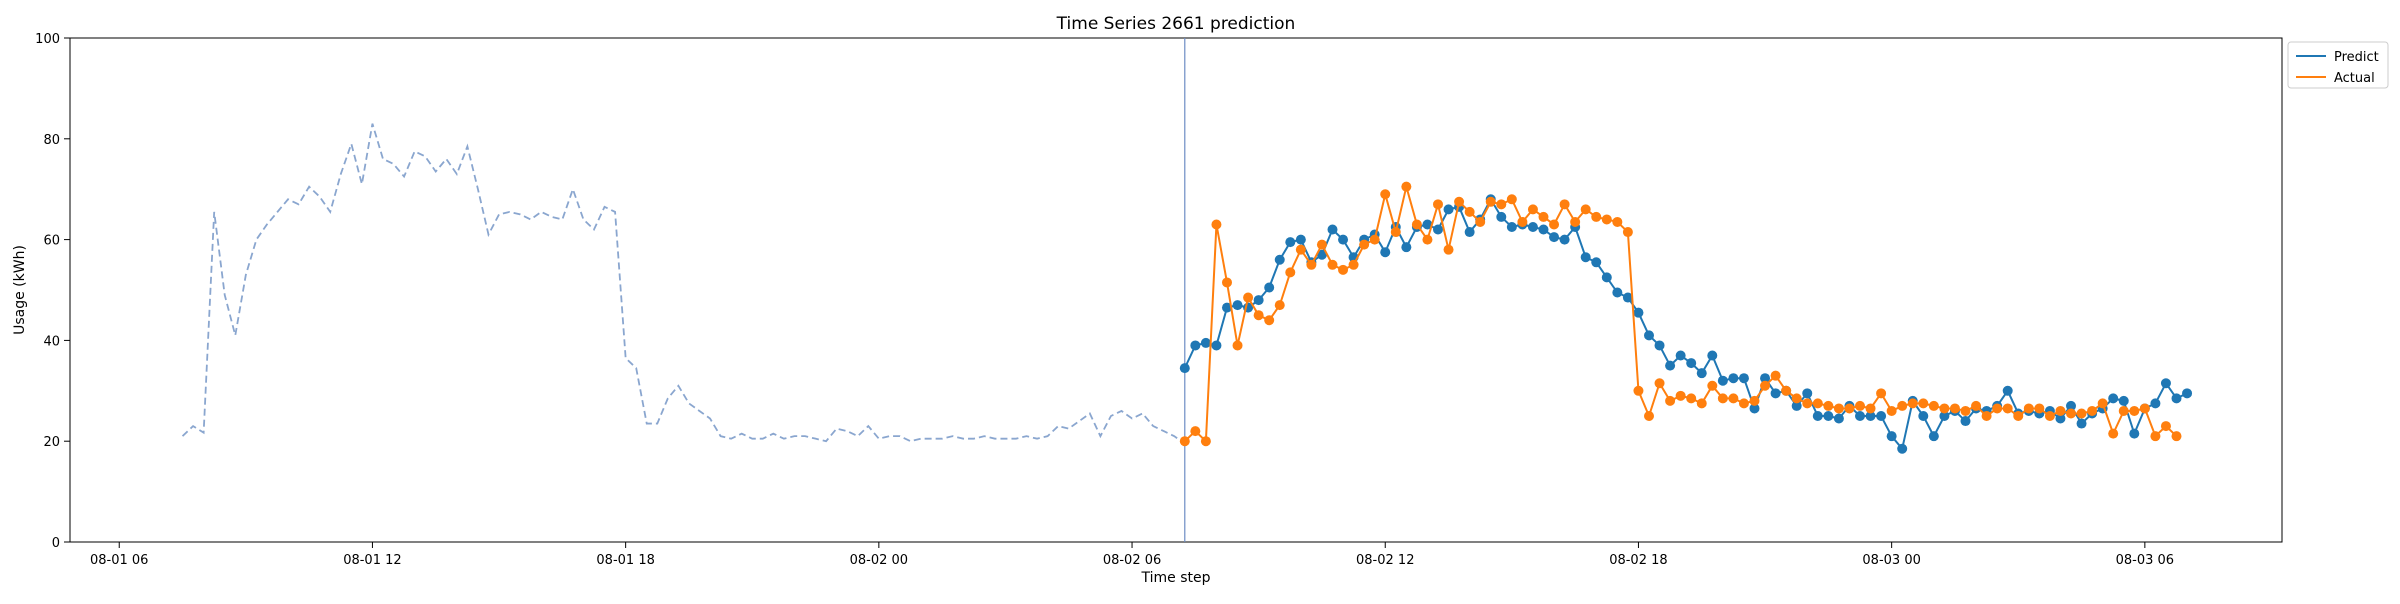 This screenshot has height=604, width=2400. Describe the element at coordinates (2356, 57) in the screenshot. I see `legend-label-predict: Predict` at that location.